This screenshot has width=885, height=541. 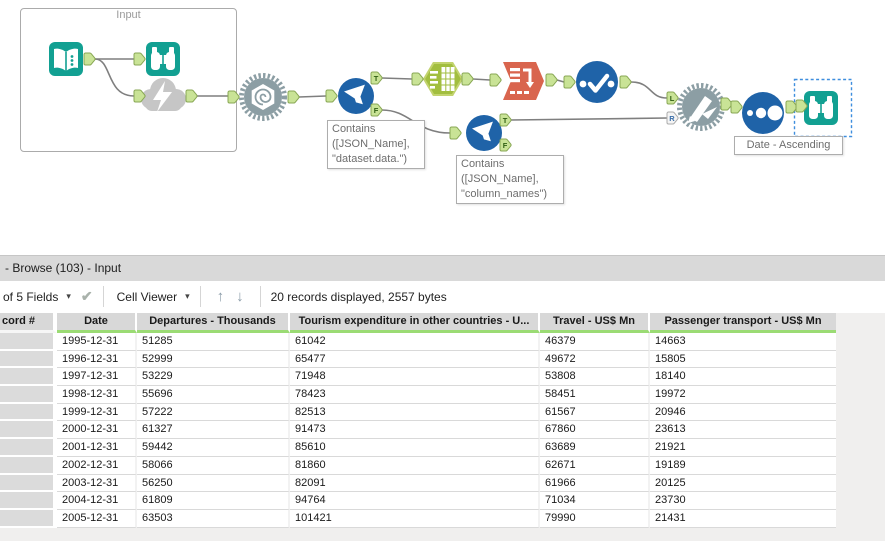 I want to click on browse-binoculars-icon, so click(x=163, y=58).